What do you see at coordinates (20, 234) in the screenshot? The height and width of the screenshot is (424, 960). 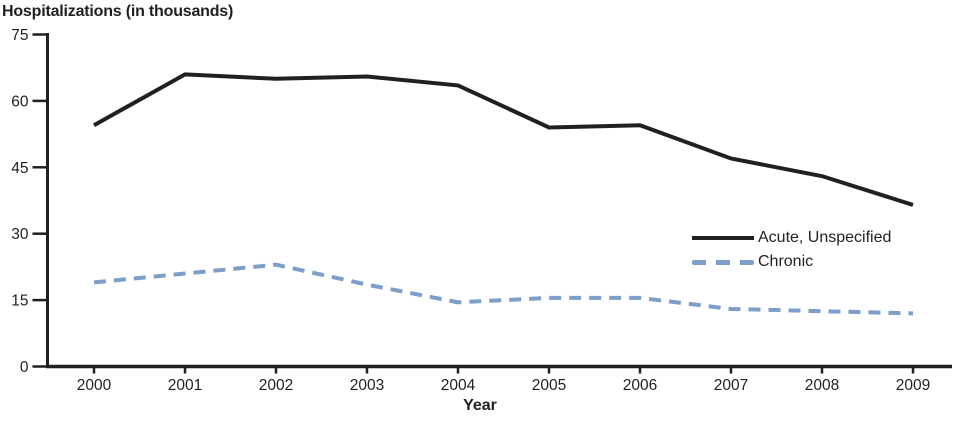 I see `y-tick-label: 30` at bounding box center [20, 234].